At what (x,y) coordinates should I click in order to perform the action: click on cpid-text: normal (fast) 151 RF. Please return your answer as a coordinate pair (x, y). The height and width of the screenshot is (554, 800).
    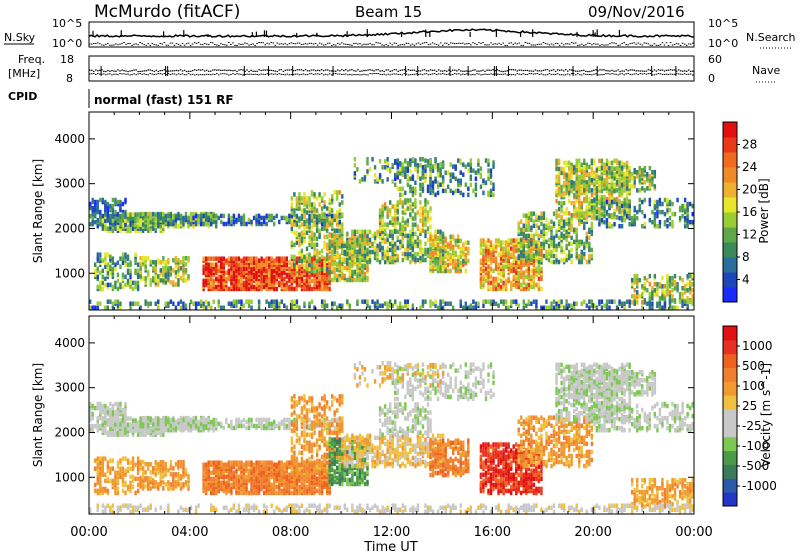
    Looking at the image, I should click on (164, 100).